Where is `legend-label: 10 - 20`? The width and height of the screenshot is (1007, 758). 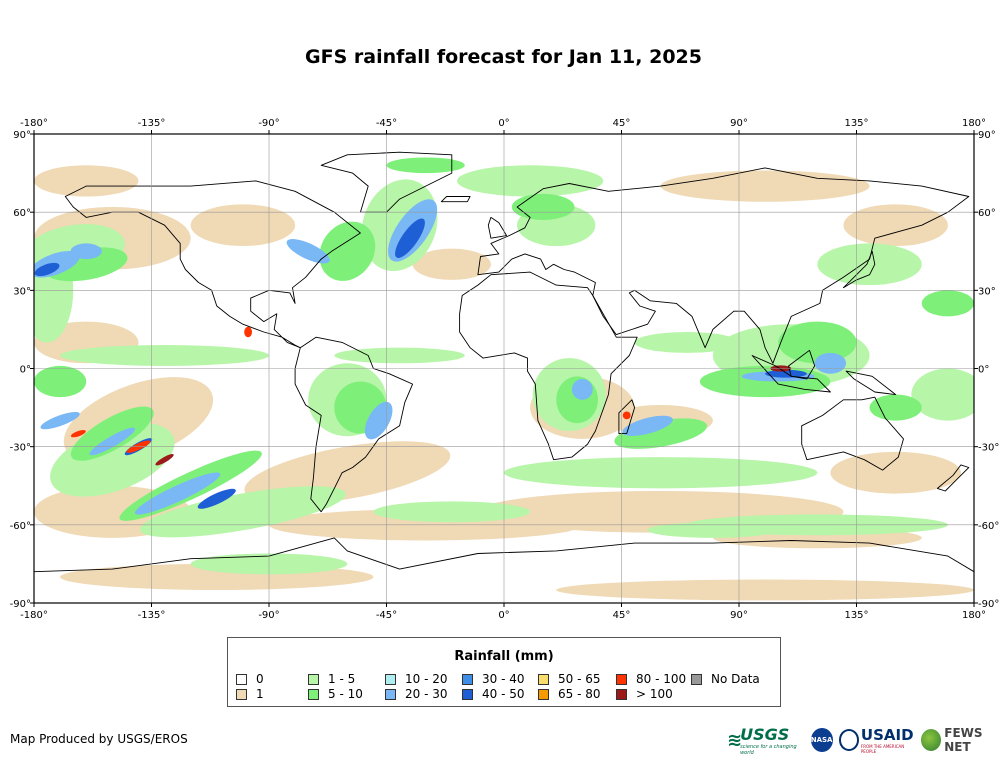 legend-label: 10 - 20 is located at coordinates (426, 679).